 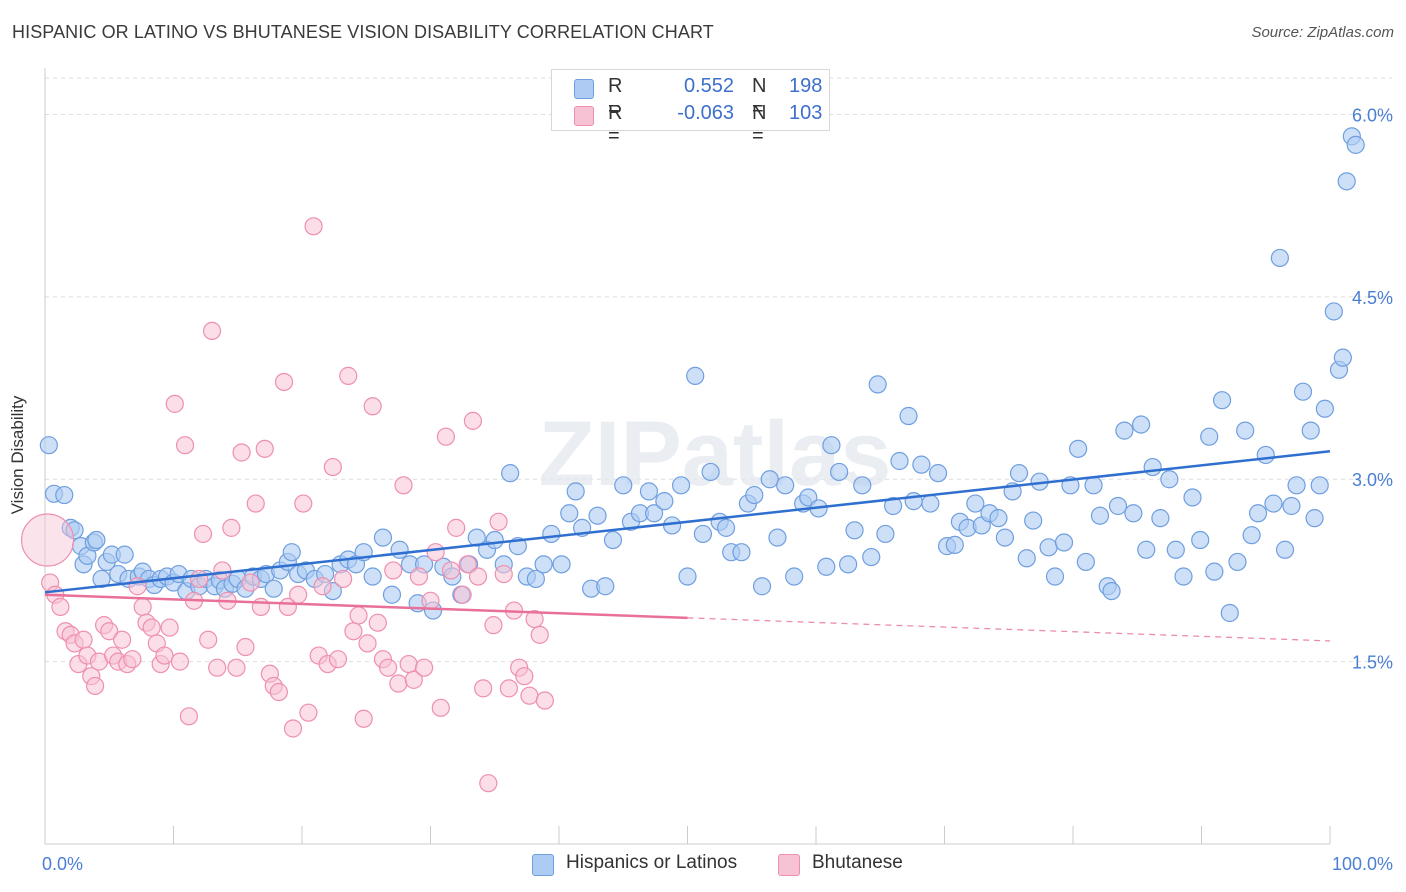 What do you see at coordinates (806, 86) in the screenshot?
I see `legend-n-value: 198` at bounding box center [806, 86].